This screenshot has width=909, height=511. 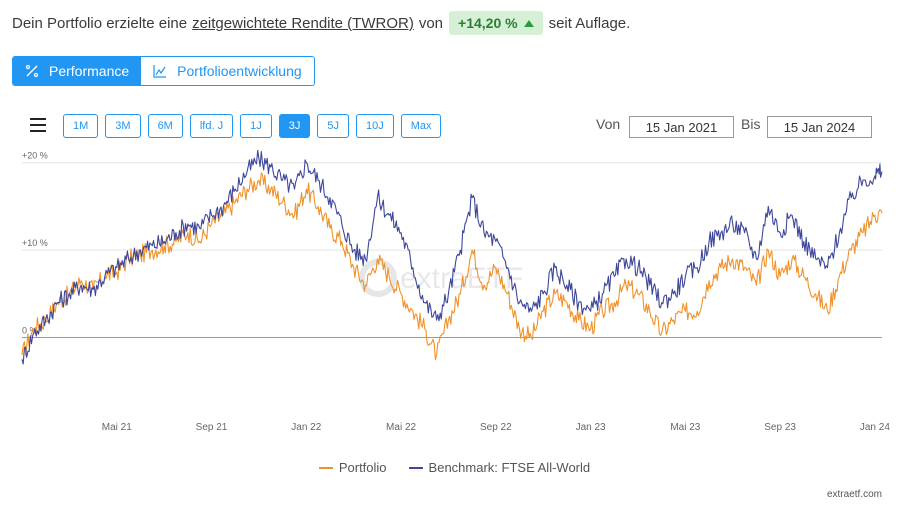 I want to click on x-tick-label: Jan 22, so click(x=306, y=427).